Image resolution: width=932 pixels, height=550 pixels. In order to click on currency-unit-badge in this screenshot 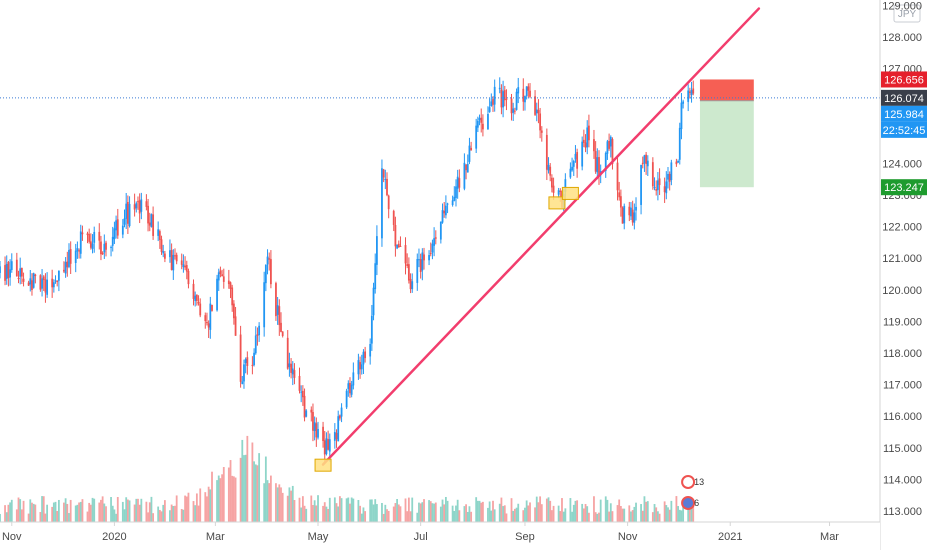, I will do `click(907, 13)`.